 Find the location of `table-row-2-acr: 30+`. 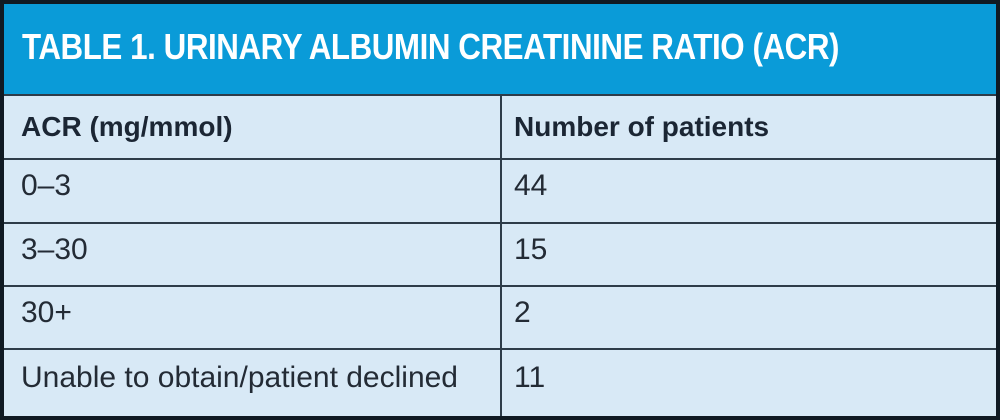

table-row-2-acr: 30+ is located at coordinates (252, 316).